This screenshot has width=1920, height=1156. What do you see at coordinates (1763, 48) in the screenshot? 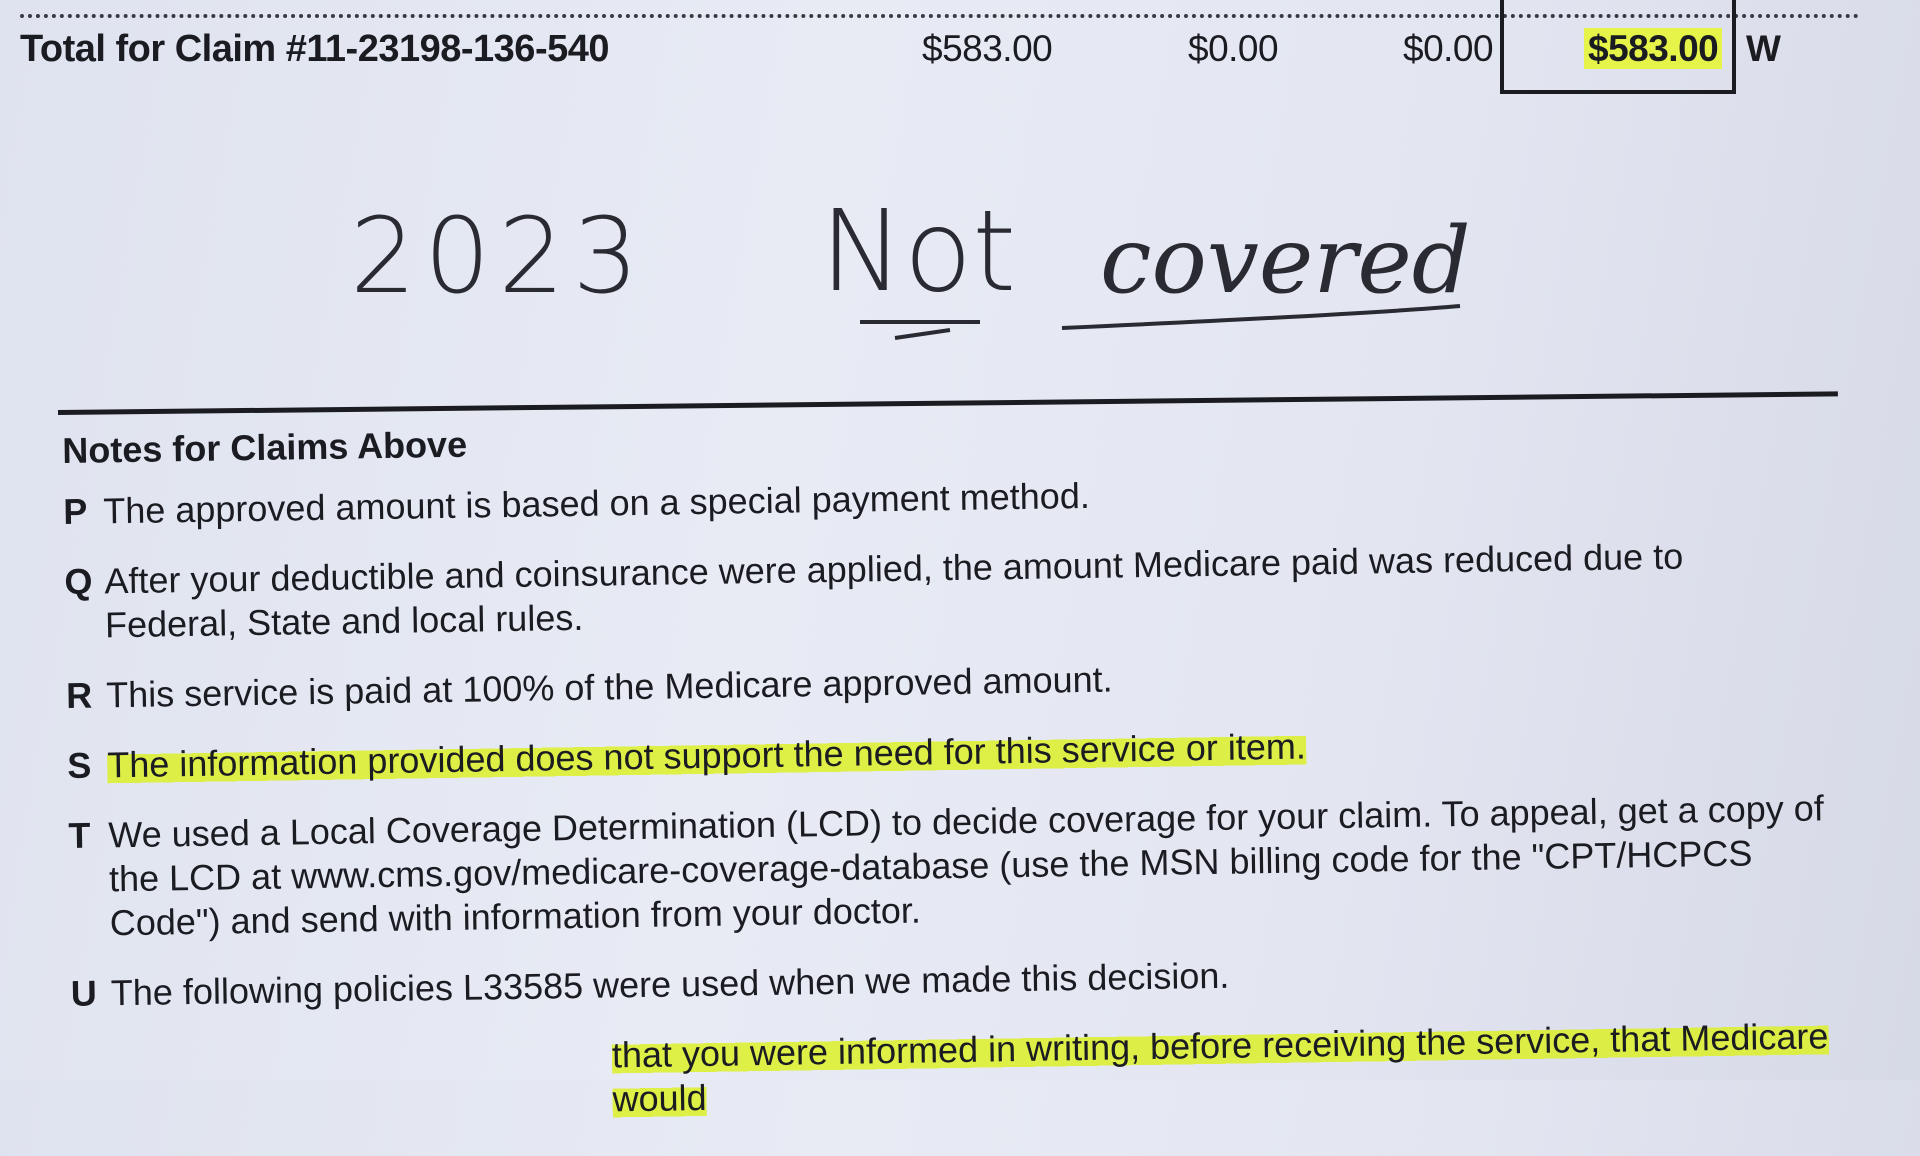
I see `claim-flag: W` at bounding box center [1763, 48].